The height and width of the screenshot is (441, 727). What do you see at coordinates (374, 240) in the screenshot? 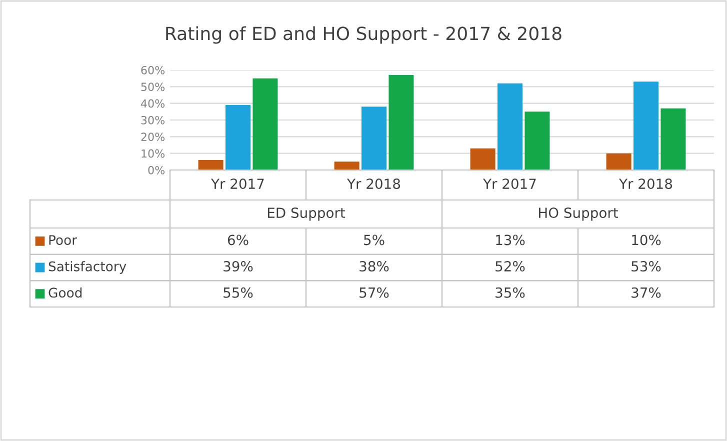
I see `data-label: 5%` at bounding box center [374, 240].